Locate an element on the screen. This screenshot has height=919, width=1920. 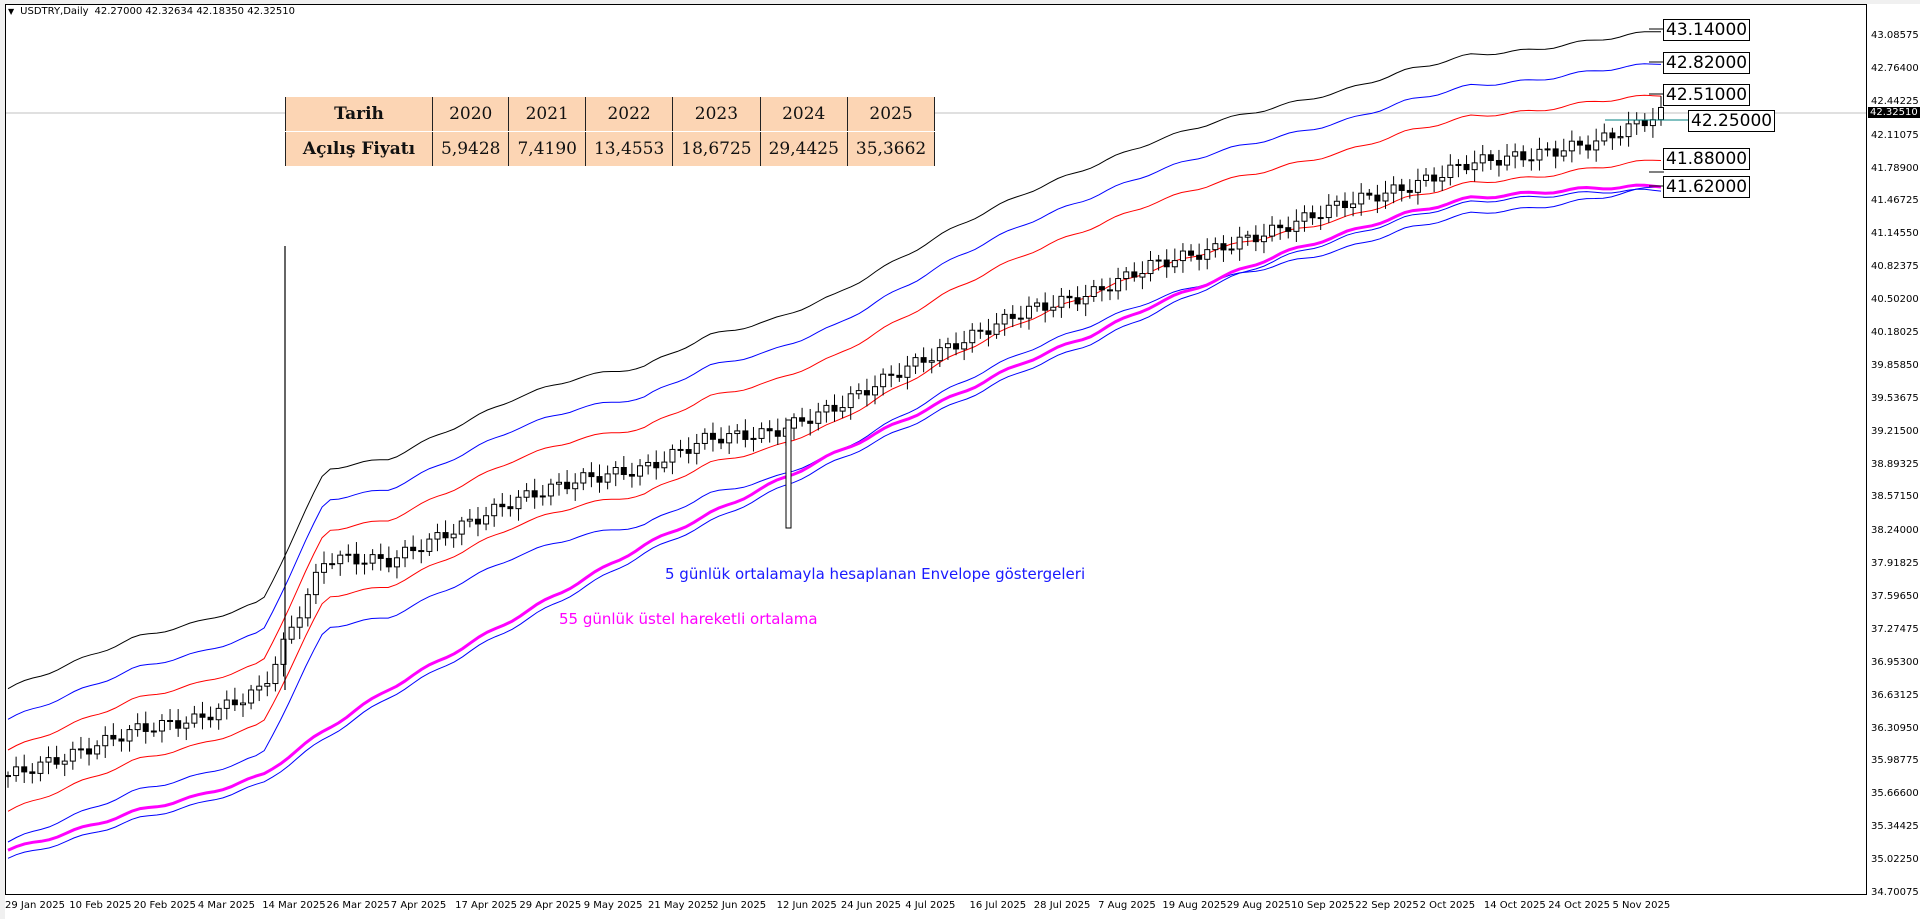
y-tick: 37.27475 is located at coordinates (1895, 629).